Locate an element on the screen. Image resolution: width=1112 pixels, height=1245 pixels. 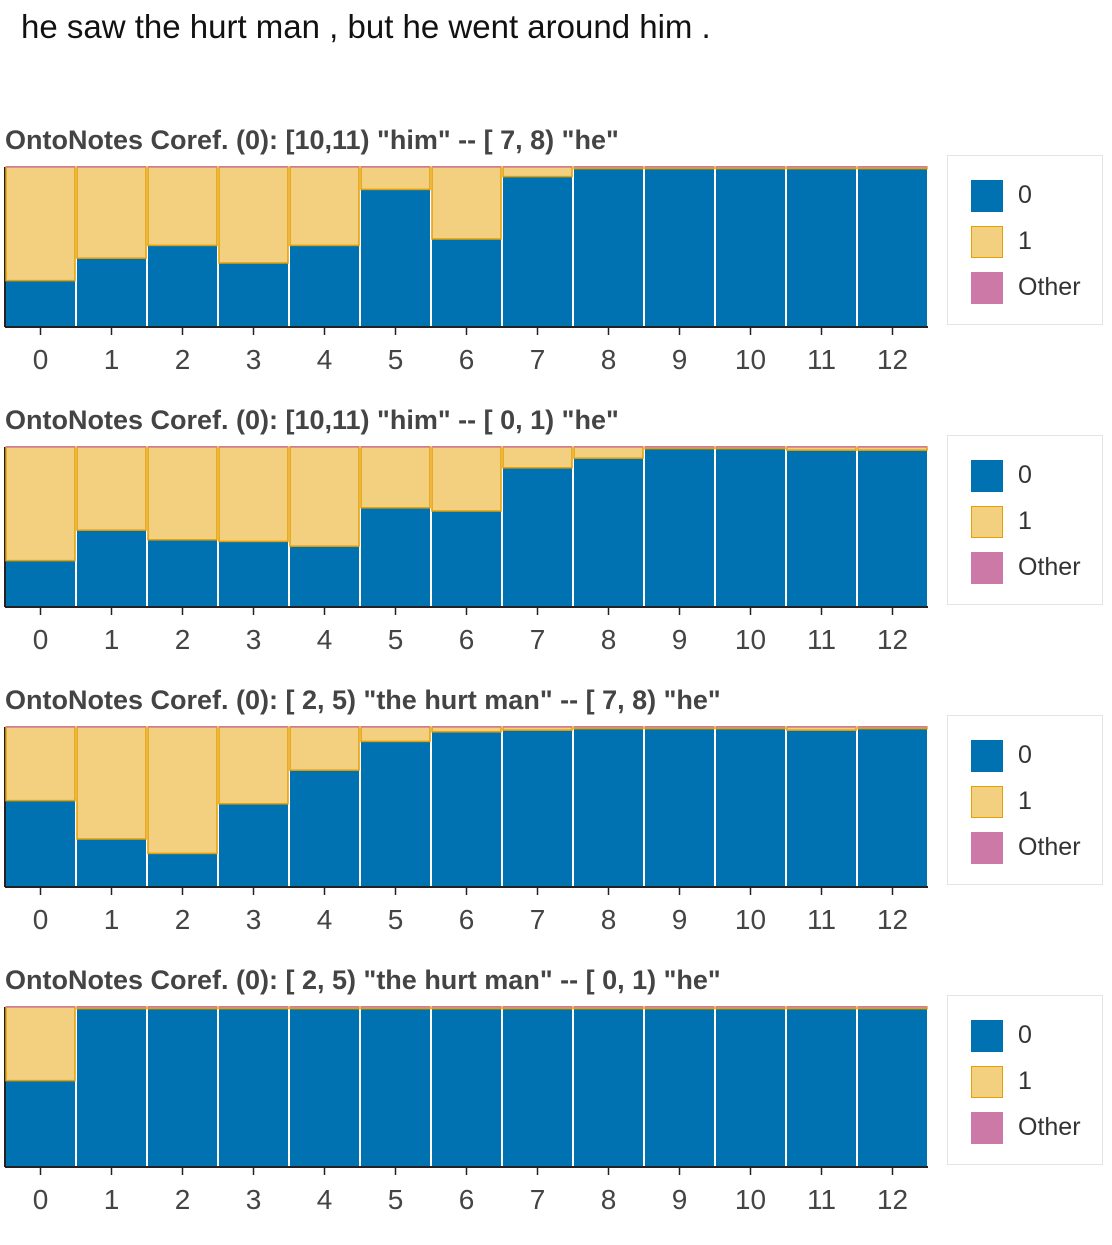
legend-label: 0 is located at coordinates (1025, 1035).